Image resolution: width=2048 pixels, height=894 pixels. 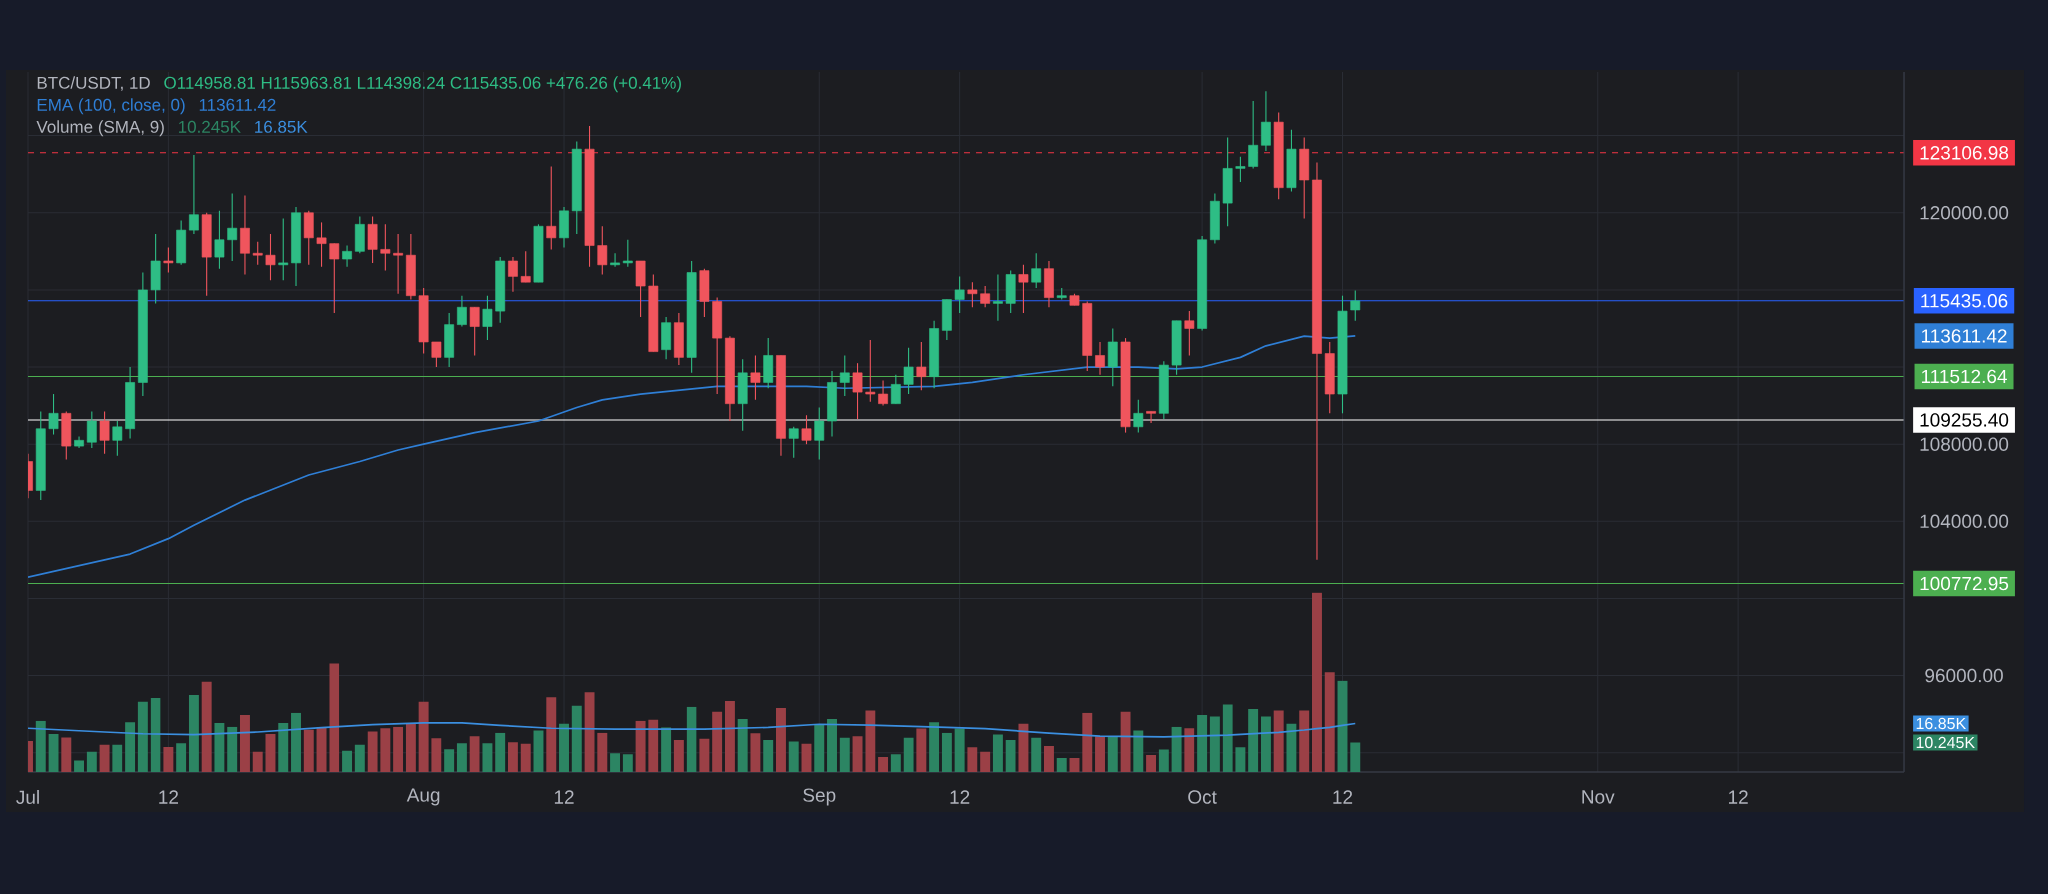 I want to click on y-tick-label: 16.85K, so click(x=1941, y=723).